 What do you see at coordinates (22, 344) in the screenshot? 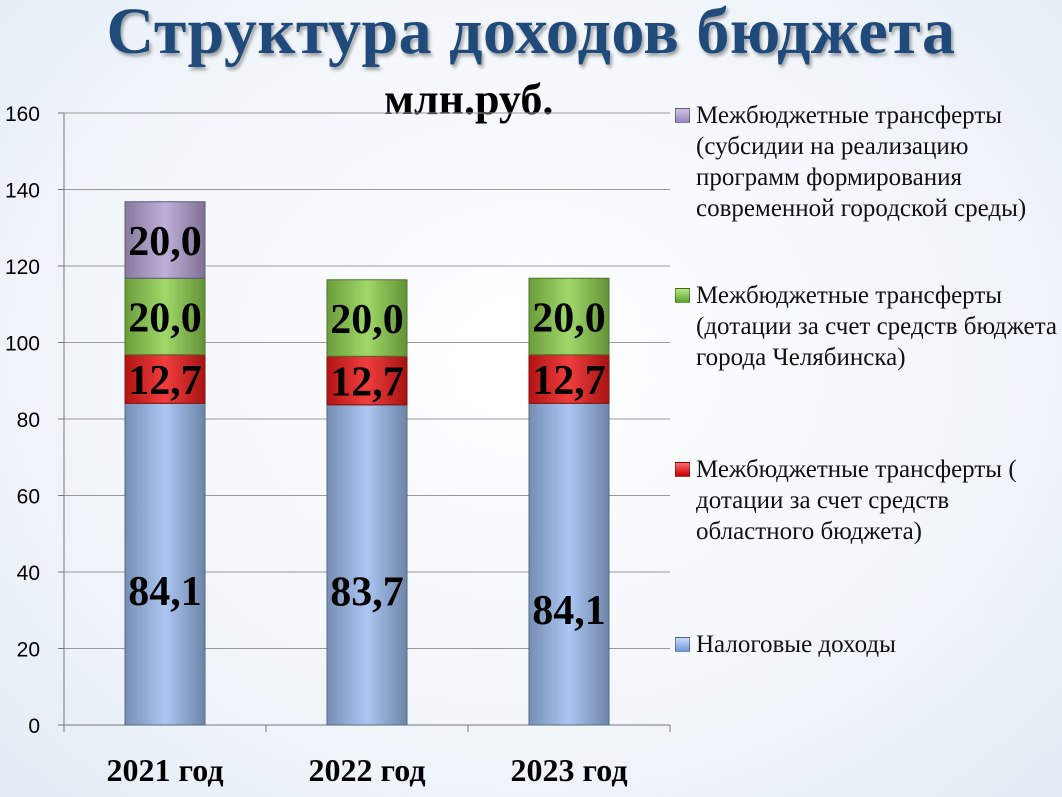
I see `y-tick-label: 100` at bounding box center [22, 344].